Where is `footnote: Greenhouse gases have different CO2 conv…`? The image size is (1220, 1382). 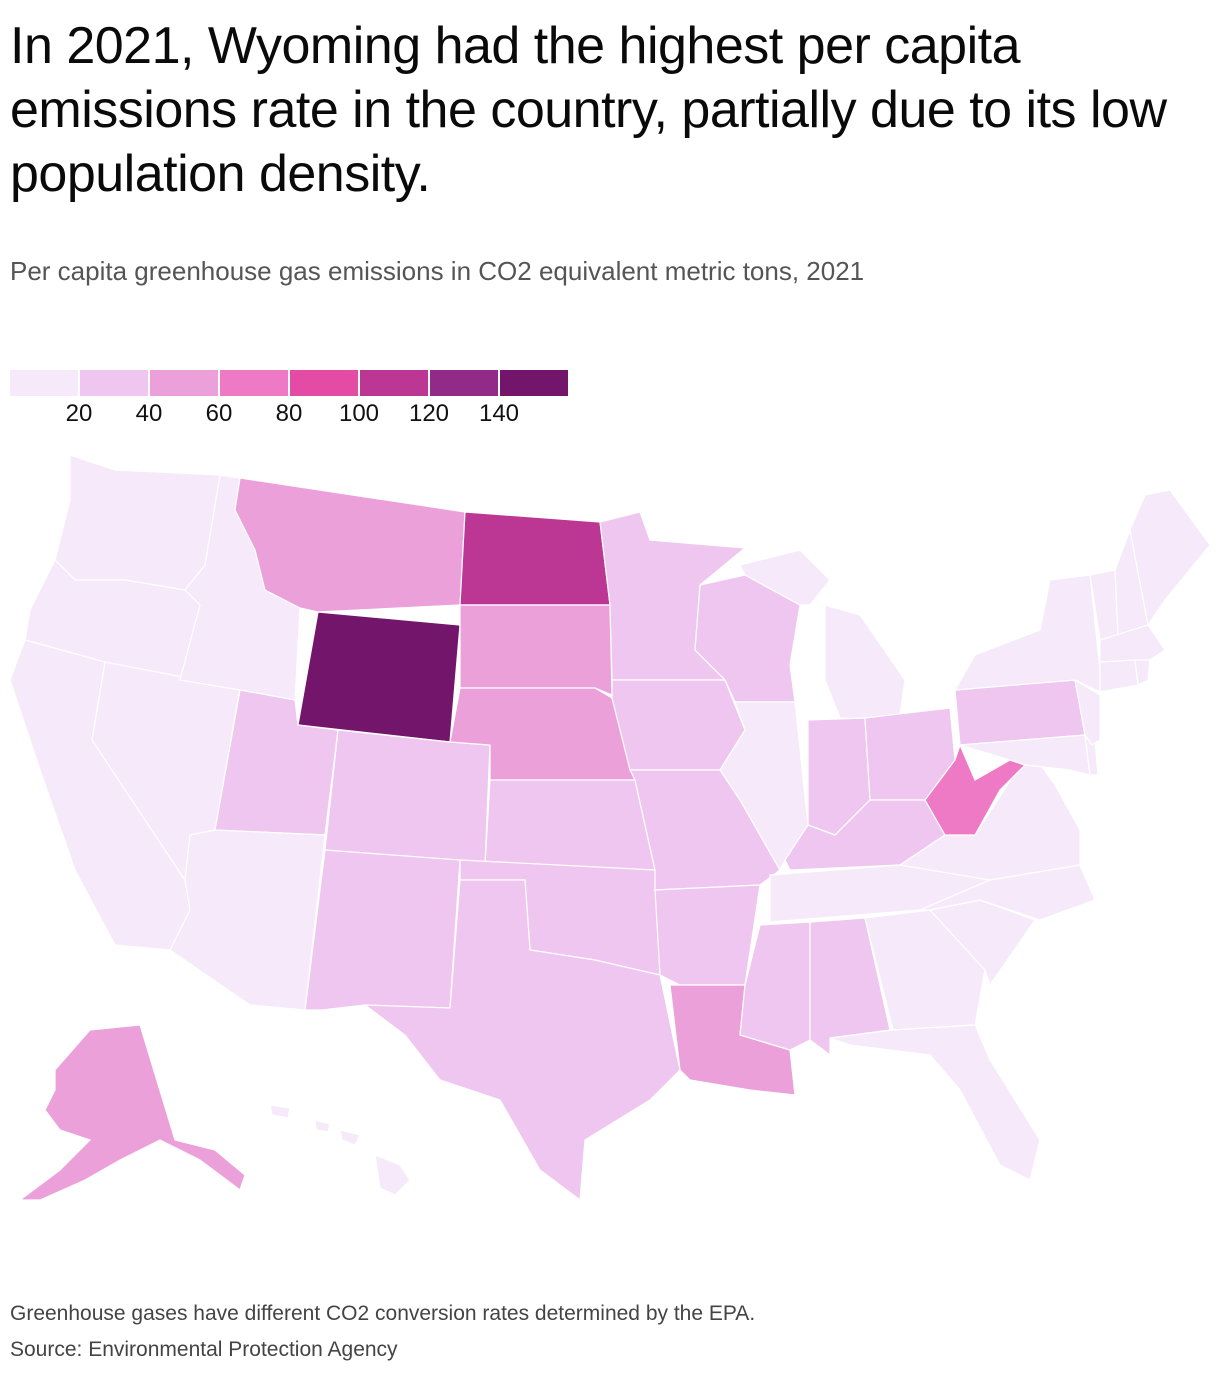 footnote: Greenhouse gases have different CO2 conv… is located at coordinates (383, 1313).